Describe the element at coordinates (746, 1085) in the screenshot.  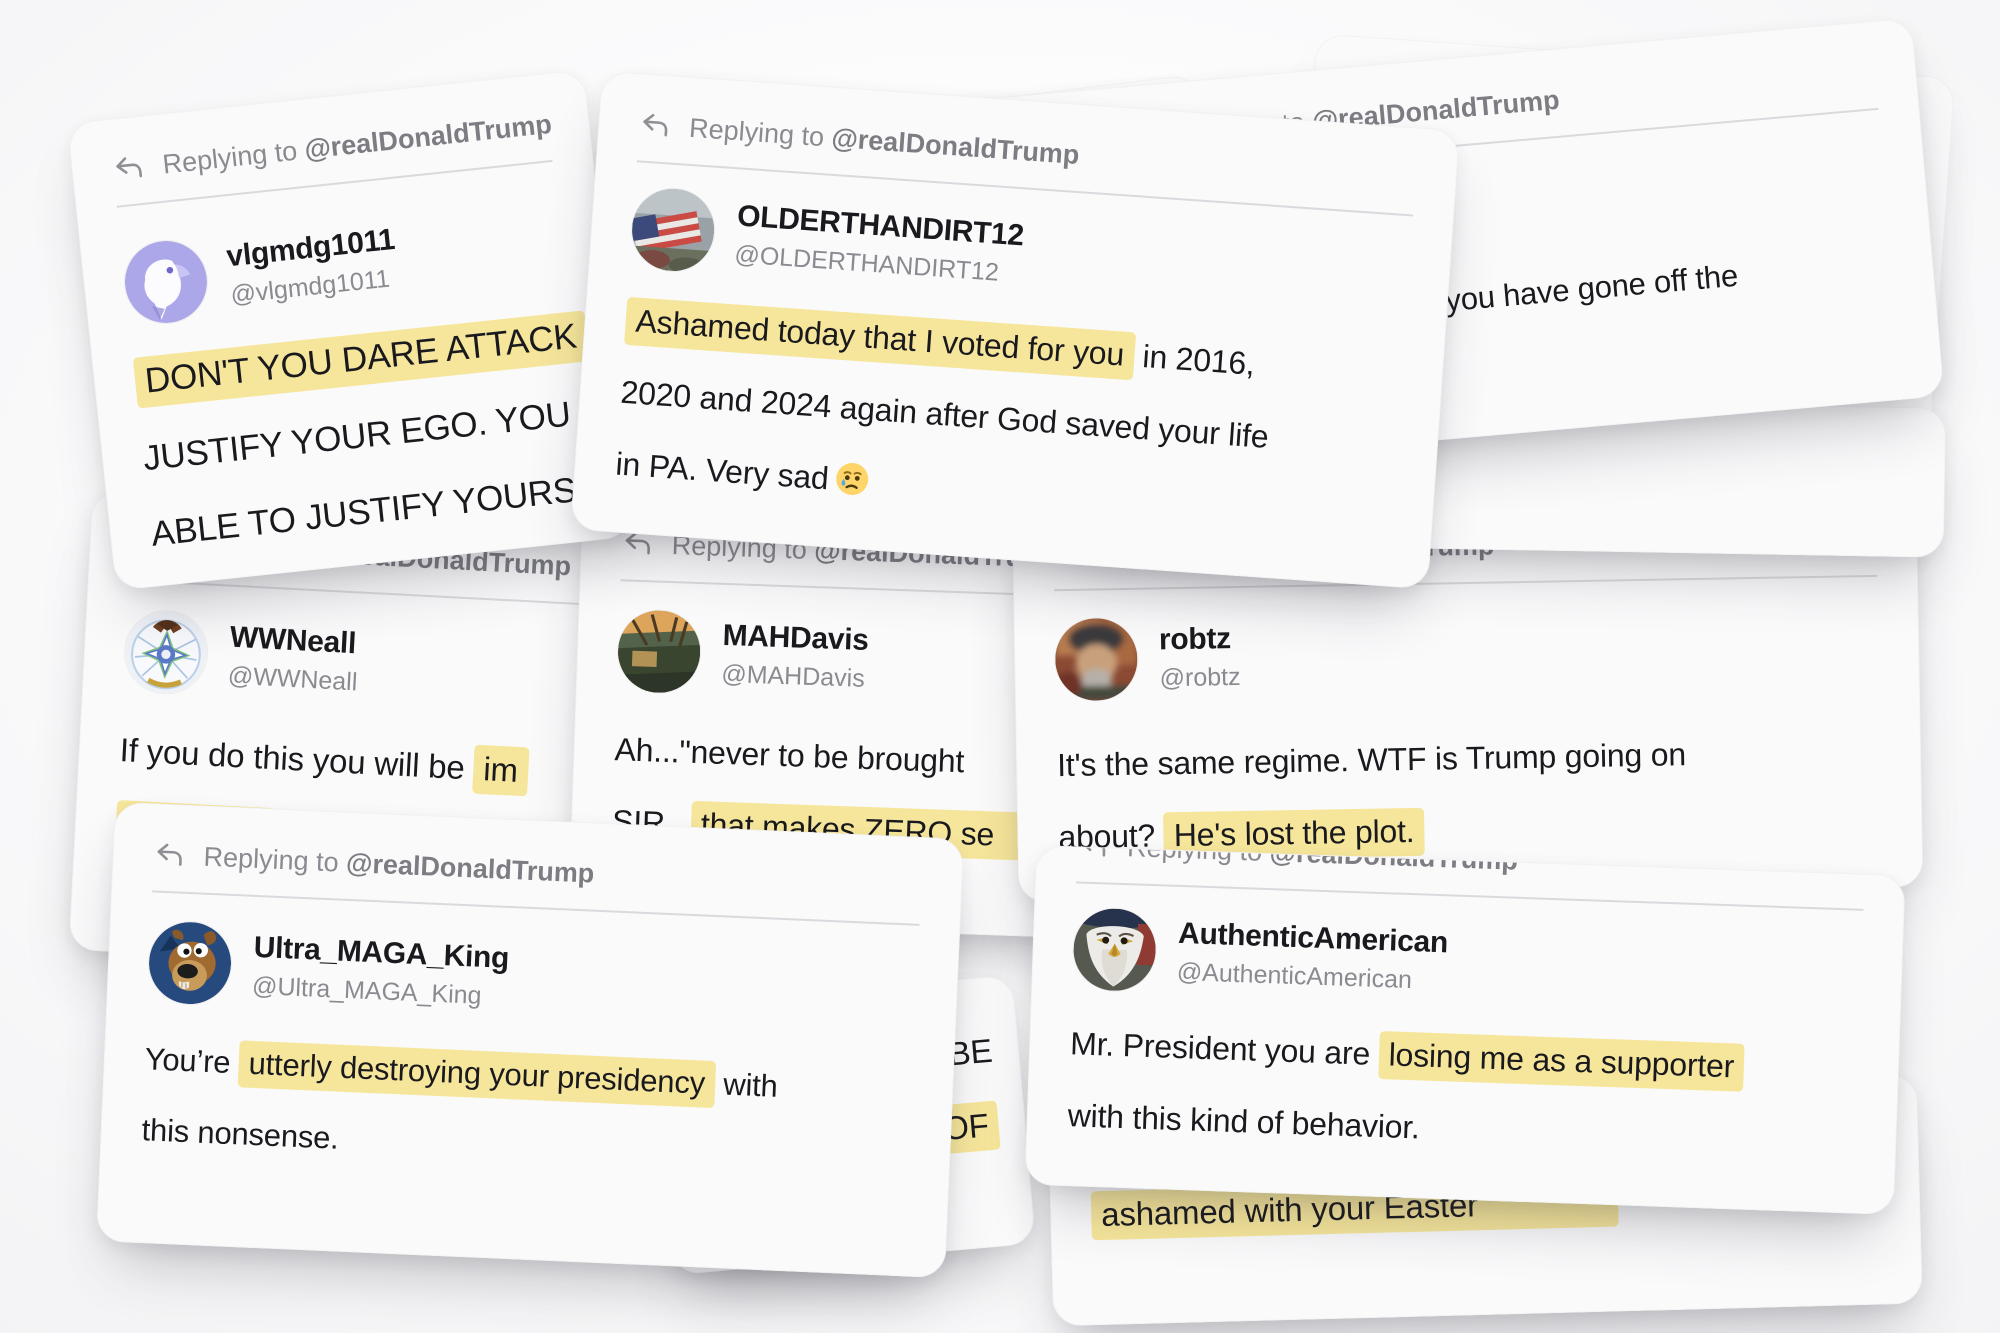
I see `text-segment: with` at that location.